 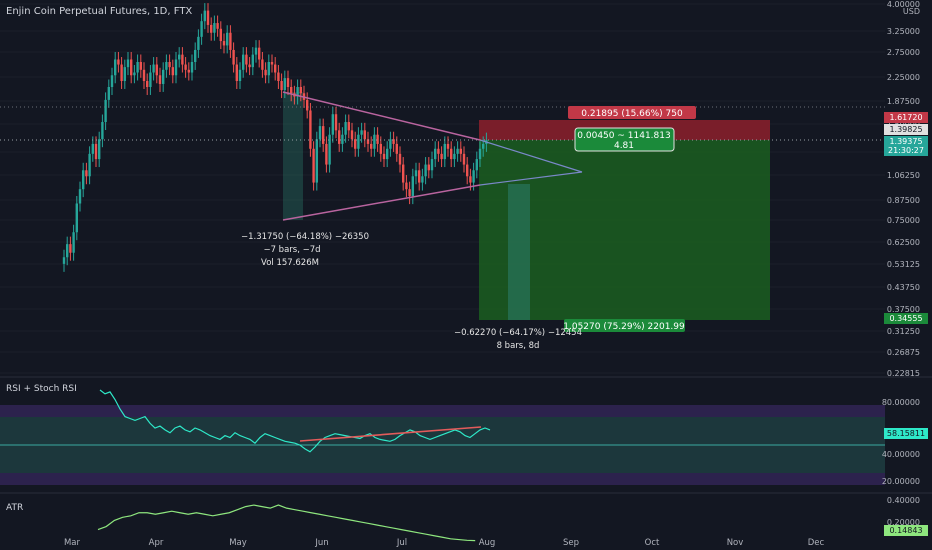 What do you see at coordinates (624, 139) in the screenshot?
I see `position-center-box: 0.00450 ~ 1141.813 4.81` at bounding box center [624, 139].